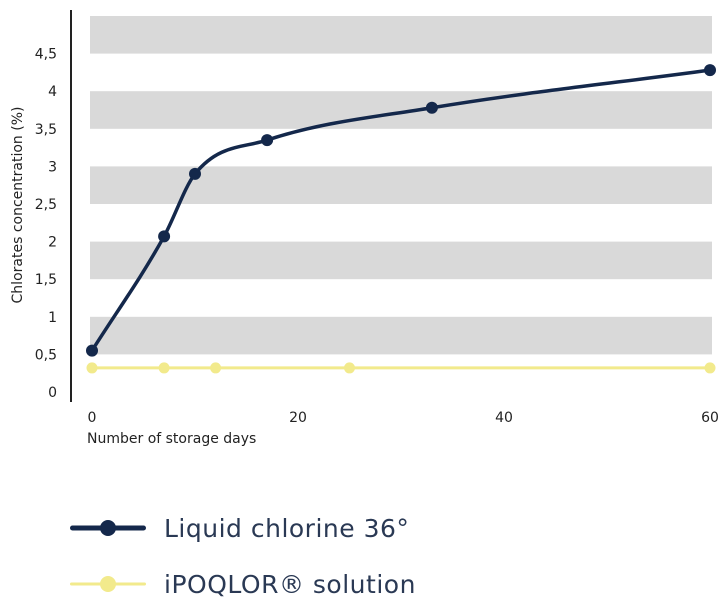  Describe the element at coordinates (52, 318) in the screenshot. I see `y-tick-label: 1` at that location.